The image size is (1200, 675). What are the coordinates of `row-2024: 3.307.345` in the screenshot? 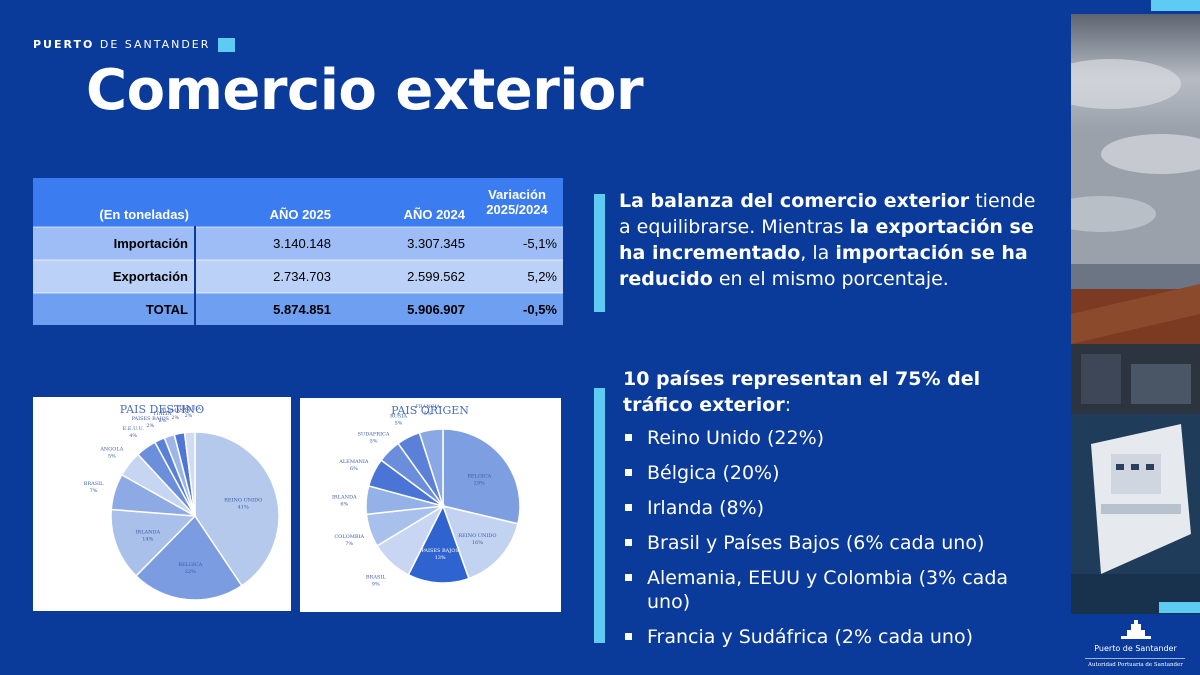 It's located at (404, 243).